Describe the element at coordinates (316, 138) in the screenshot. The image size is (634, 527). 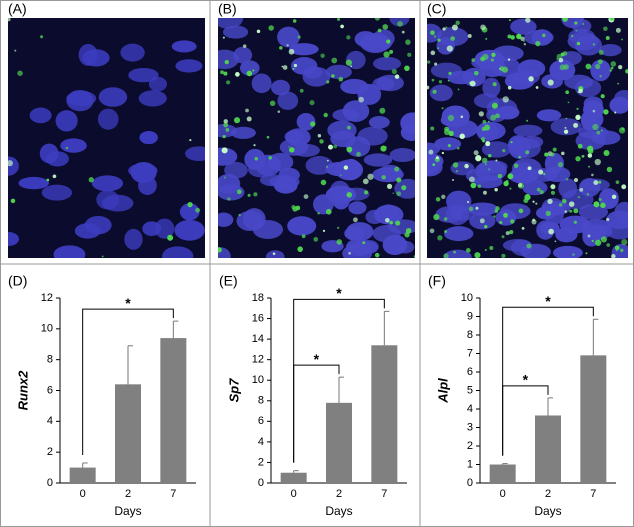
I see `micrograph` at that location.